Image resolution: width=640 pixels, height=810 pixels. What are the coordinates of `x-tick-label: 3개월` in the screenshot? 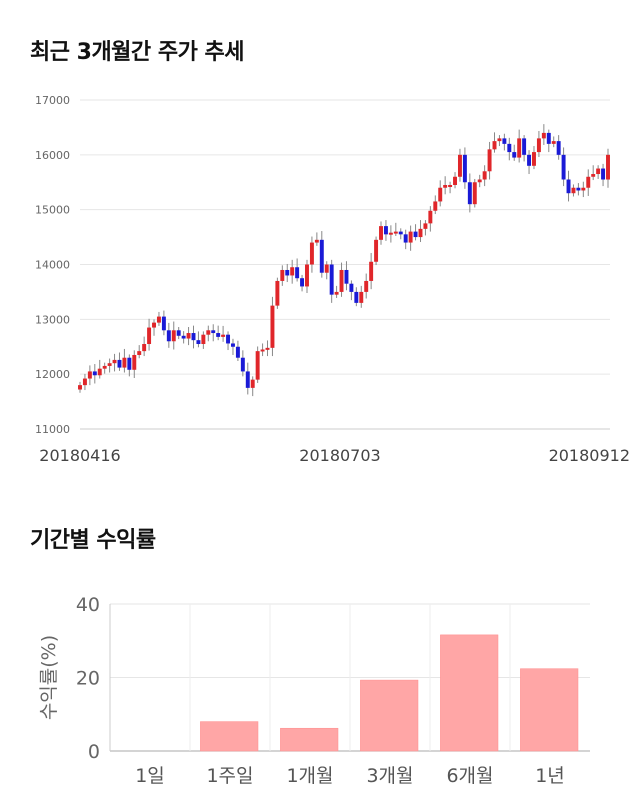 It's located at (389, 776).